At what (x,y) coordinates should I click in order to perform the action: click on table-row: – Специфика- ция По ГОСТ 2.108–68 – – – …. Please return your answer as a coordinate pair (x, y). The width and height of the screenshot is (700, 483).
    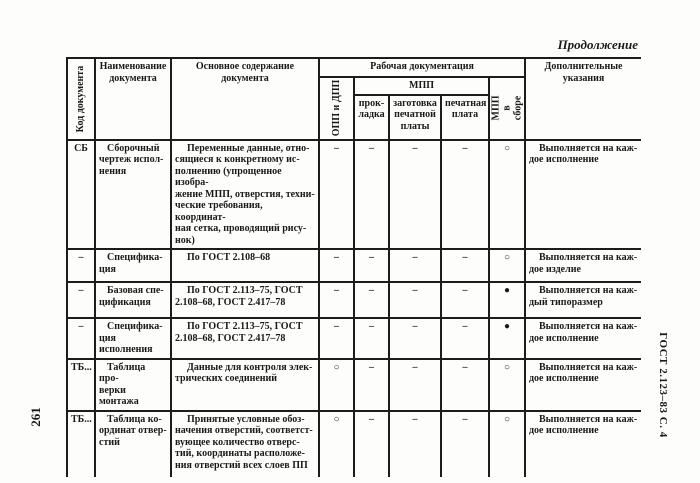
    Looking at the image, I should click on (353, 265).